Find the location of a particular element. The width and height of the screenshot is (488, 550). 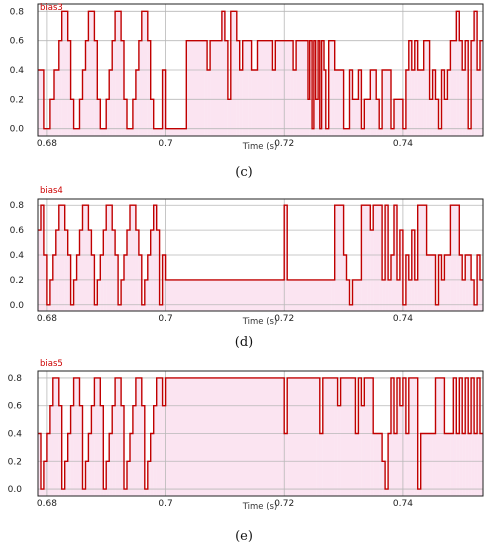

x-axis-label: Time (s) is located at coordinates (260, 507).